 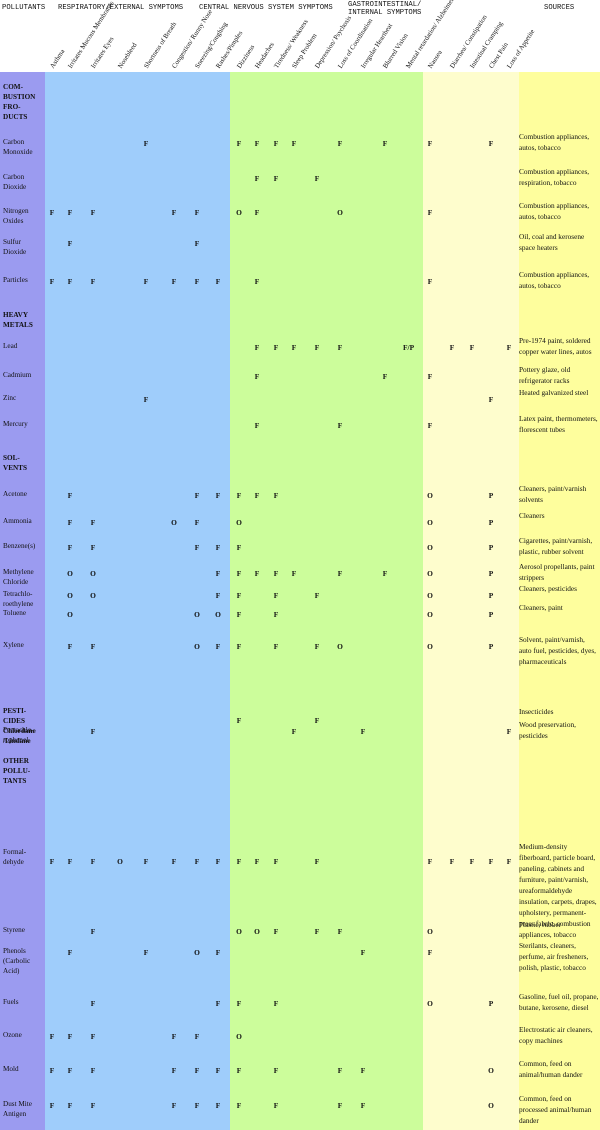 I want to click on pollutants-heading: POLLUTANTS, so click(x=24, y=8).